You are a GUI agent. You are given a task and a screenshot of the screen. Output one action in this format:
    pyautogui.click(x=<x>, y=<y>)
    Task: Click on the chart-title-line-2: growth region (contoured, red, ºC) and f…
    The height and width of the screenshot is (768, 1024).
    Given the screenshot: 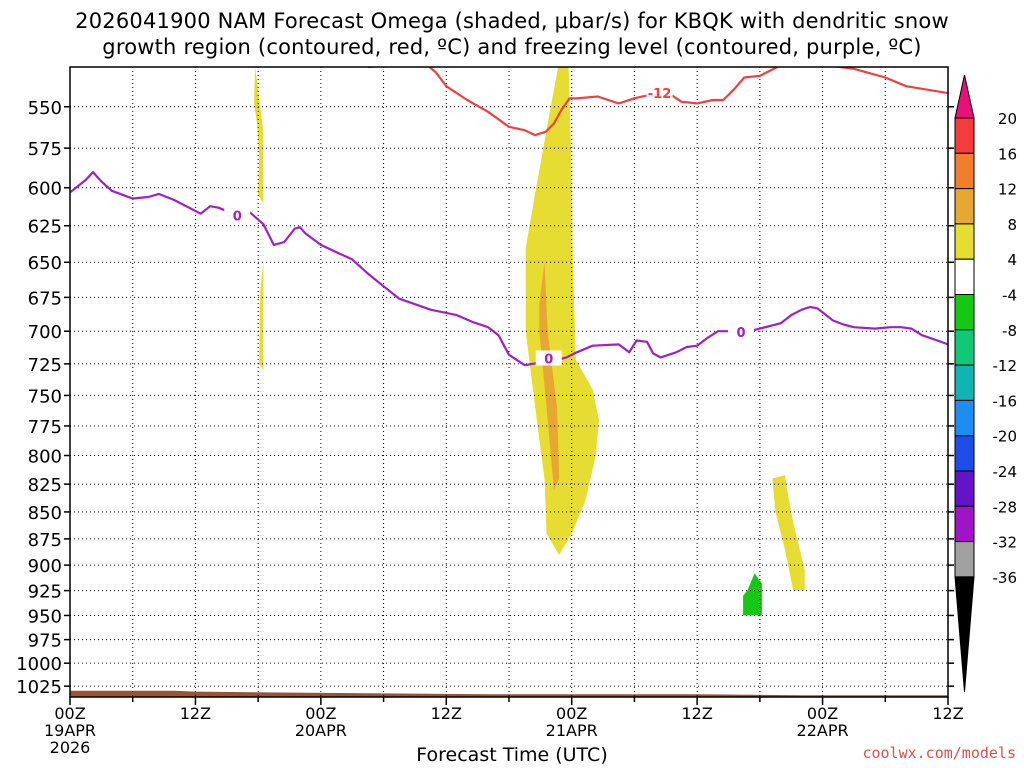 What is the action you would take?
    pyautogui.click(x=512, y=47)
    